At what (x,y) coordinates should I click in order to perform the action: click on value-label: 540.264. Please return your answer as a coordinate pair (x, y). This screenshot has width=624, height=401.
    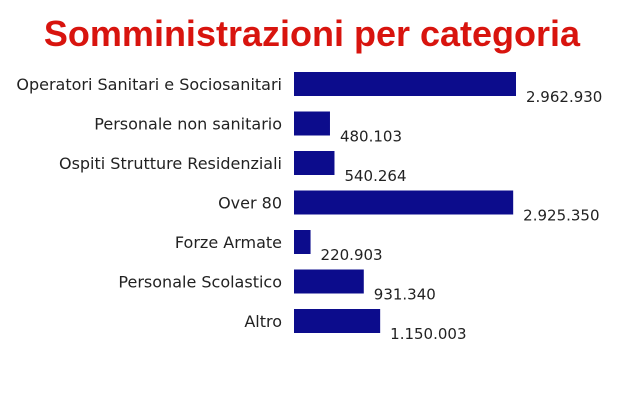
    Looking at the image, I should click on (375, 176).